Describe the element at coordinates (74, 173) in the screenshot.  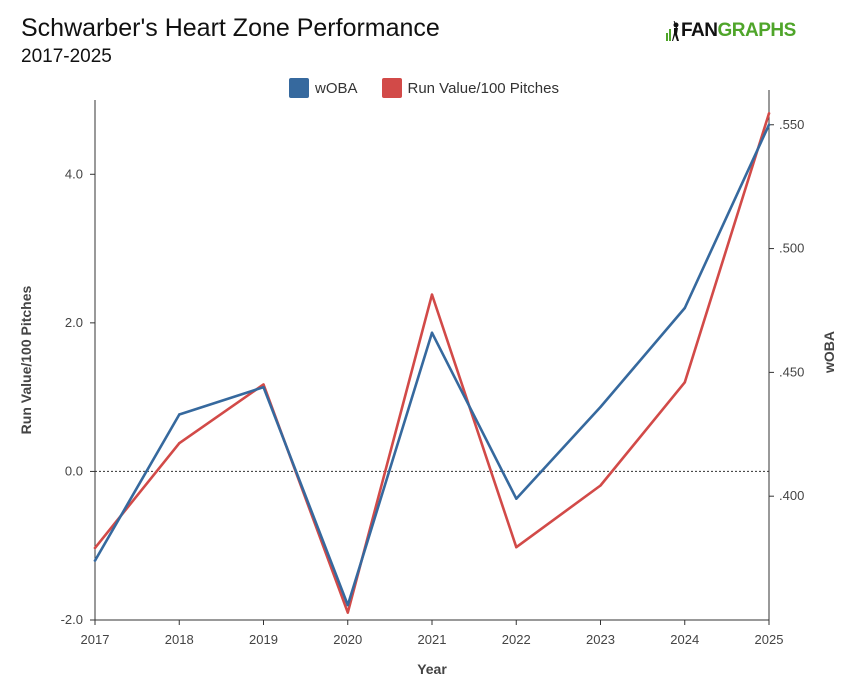
I see `y-left-tick-label: 4.0` at that location.